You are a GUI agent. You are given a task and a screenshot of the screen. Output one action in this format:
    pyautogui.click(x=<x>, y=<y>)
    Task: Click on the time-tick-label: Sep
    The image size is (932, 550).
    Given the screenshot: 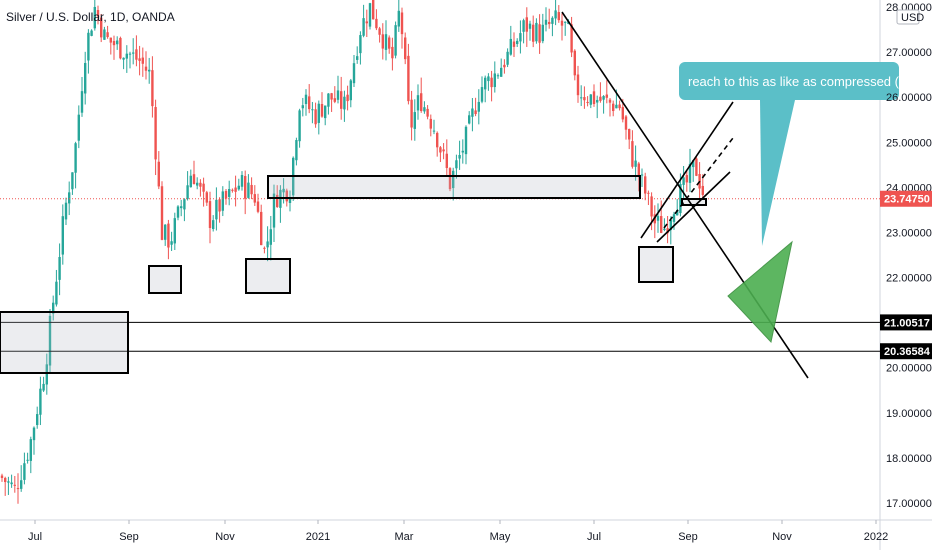 What is the action you would take?
    pyautogui.click(x=129, y=537)
    